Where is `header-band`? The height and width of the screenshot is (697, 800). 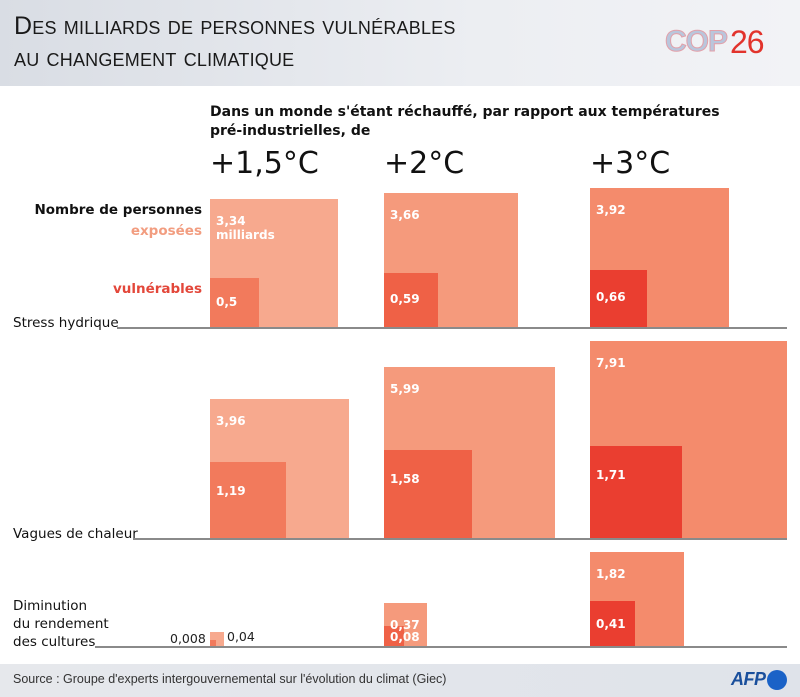 header-band is located at coordinates (400, 43).